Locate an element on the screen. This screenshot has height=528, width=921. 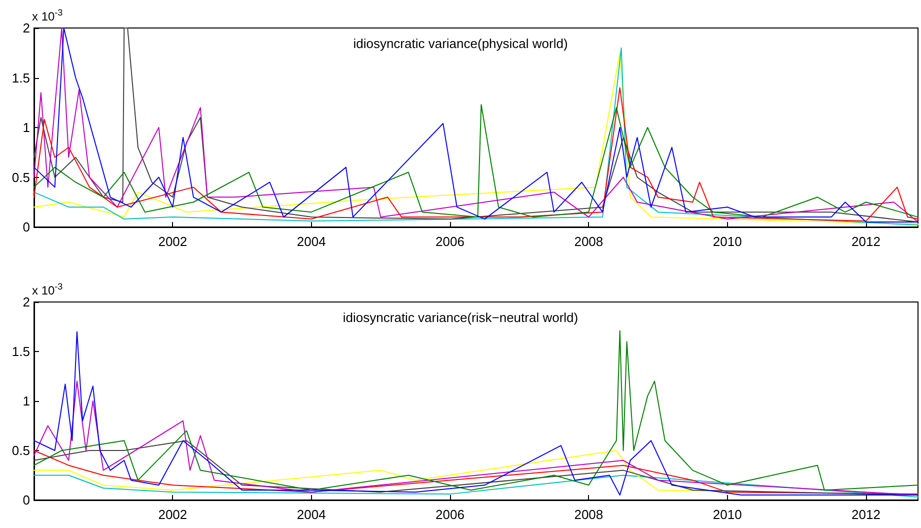
line-series is located at coordinates (476, 486).